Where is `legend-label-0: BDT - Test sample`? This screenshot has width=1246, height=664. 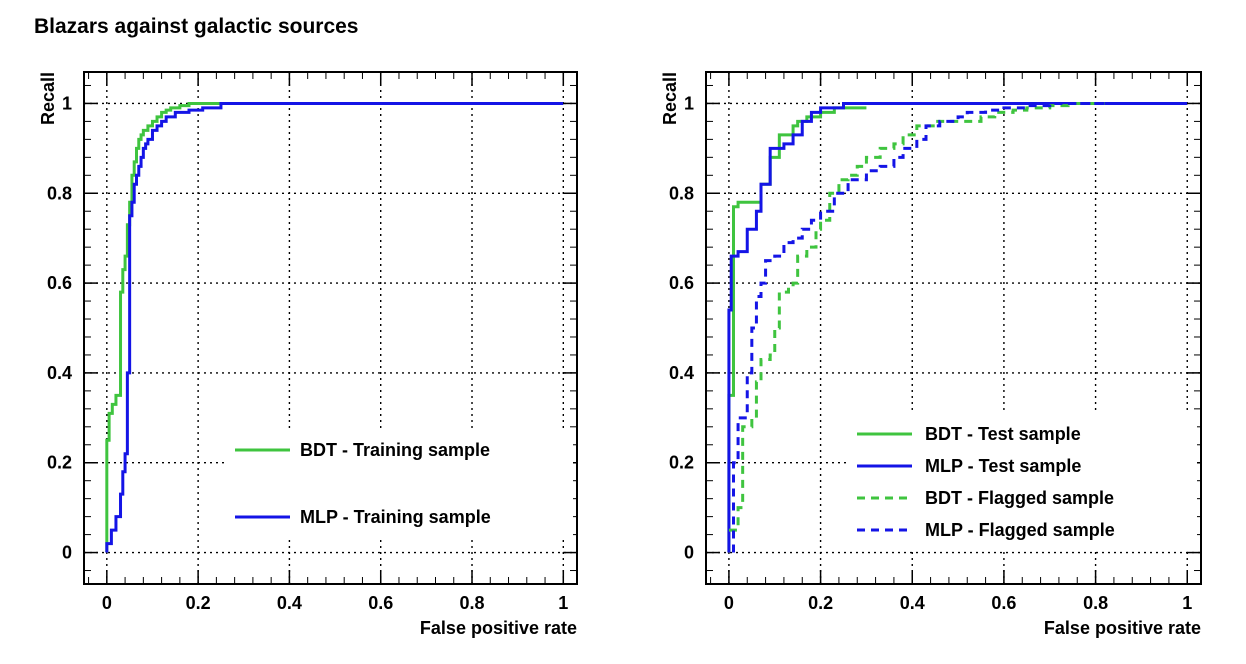
legend-label-0: BDT - Test sample is located at coordinates (1003, 434).